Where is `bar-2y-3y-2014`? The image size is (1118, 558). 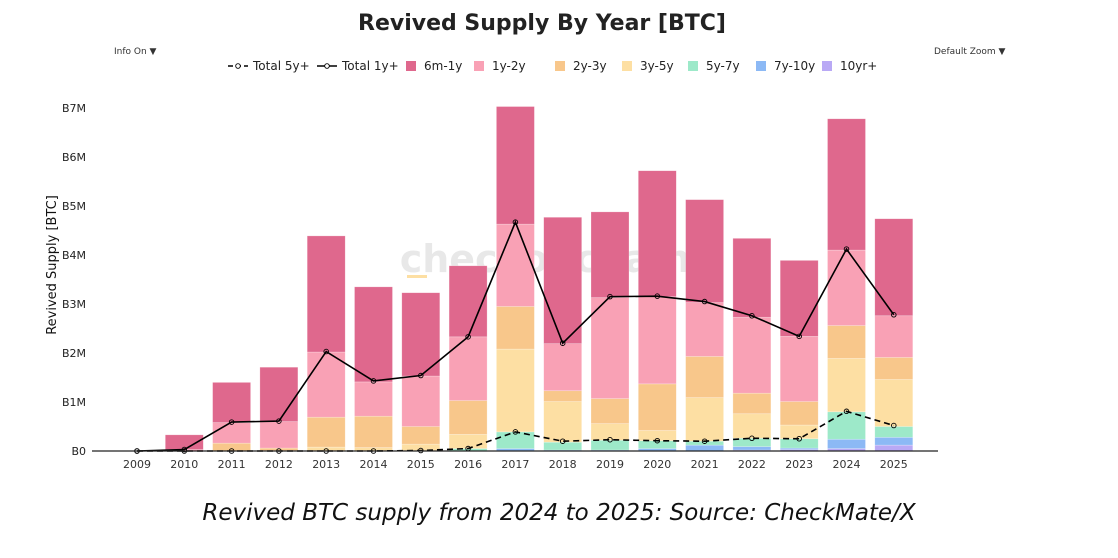 bar-2y-3y-2014 is located at coordinates (373, 431).